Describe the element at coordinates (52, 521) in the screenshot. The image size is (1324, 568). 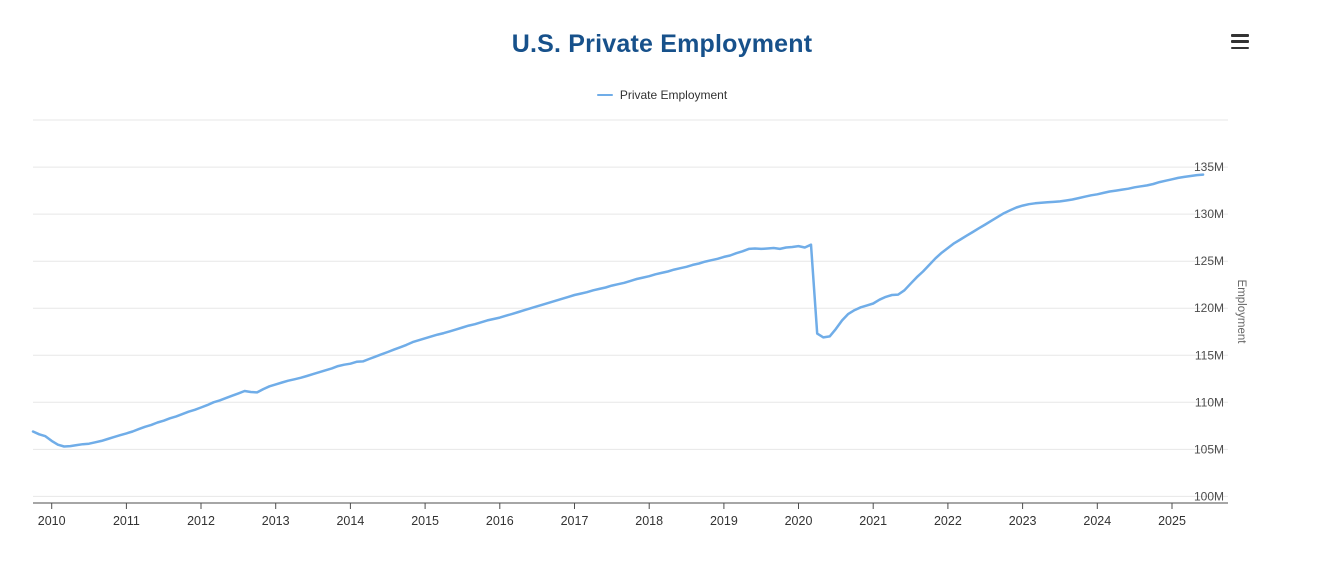
I see `x-axis-label: 2010` at that location.